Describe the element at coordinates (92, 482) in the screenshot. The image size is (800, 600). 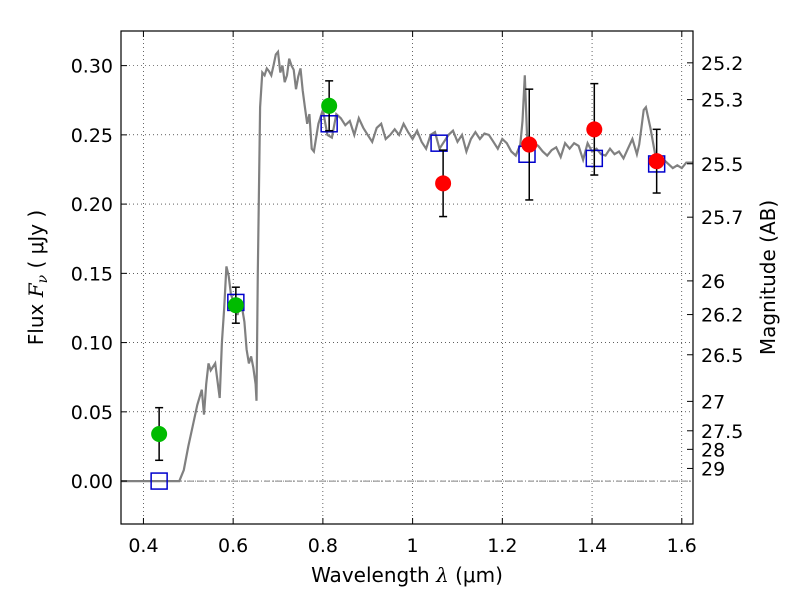
I see `y-tick-label: 0.00` at that location.